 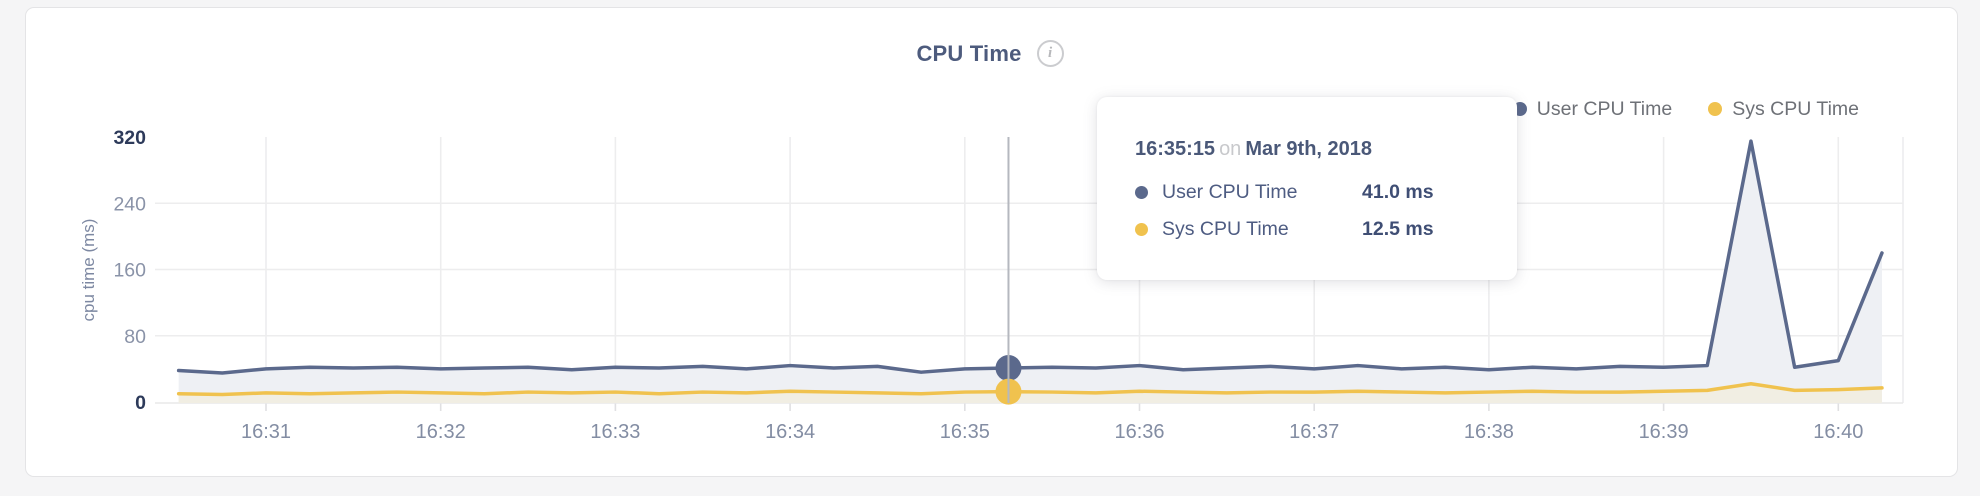 I want to click on chart-title: CPU Time, so click(x=969, y=53).